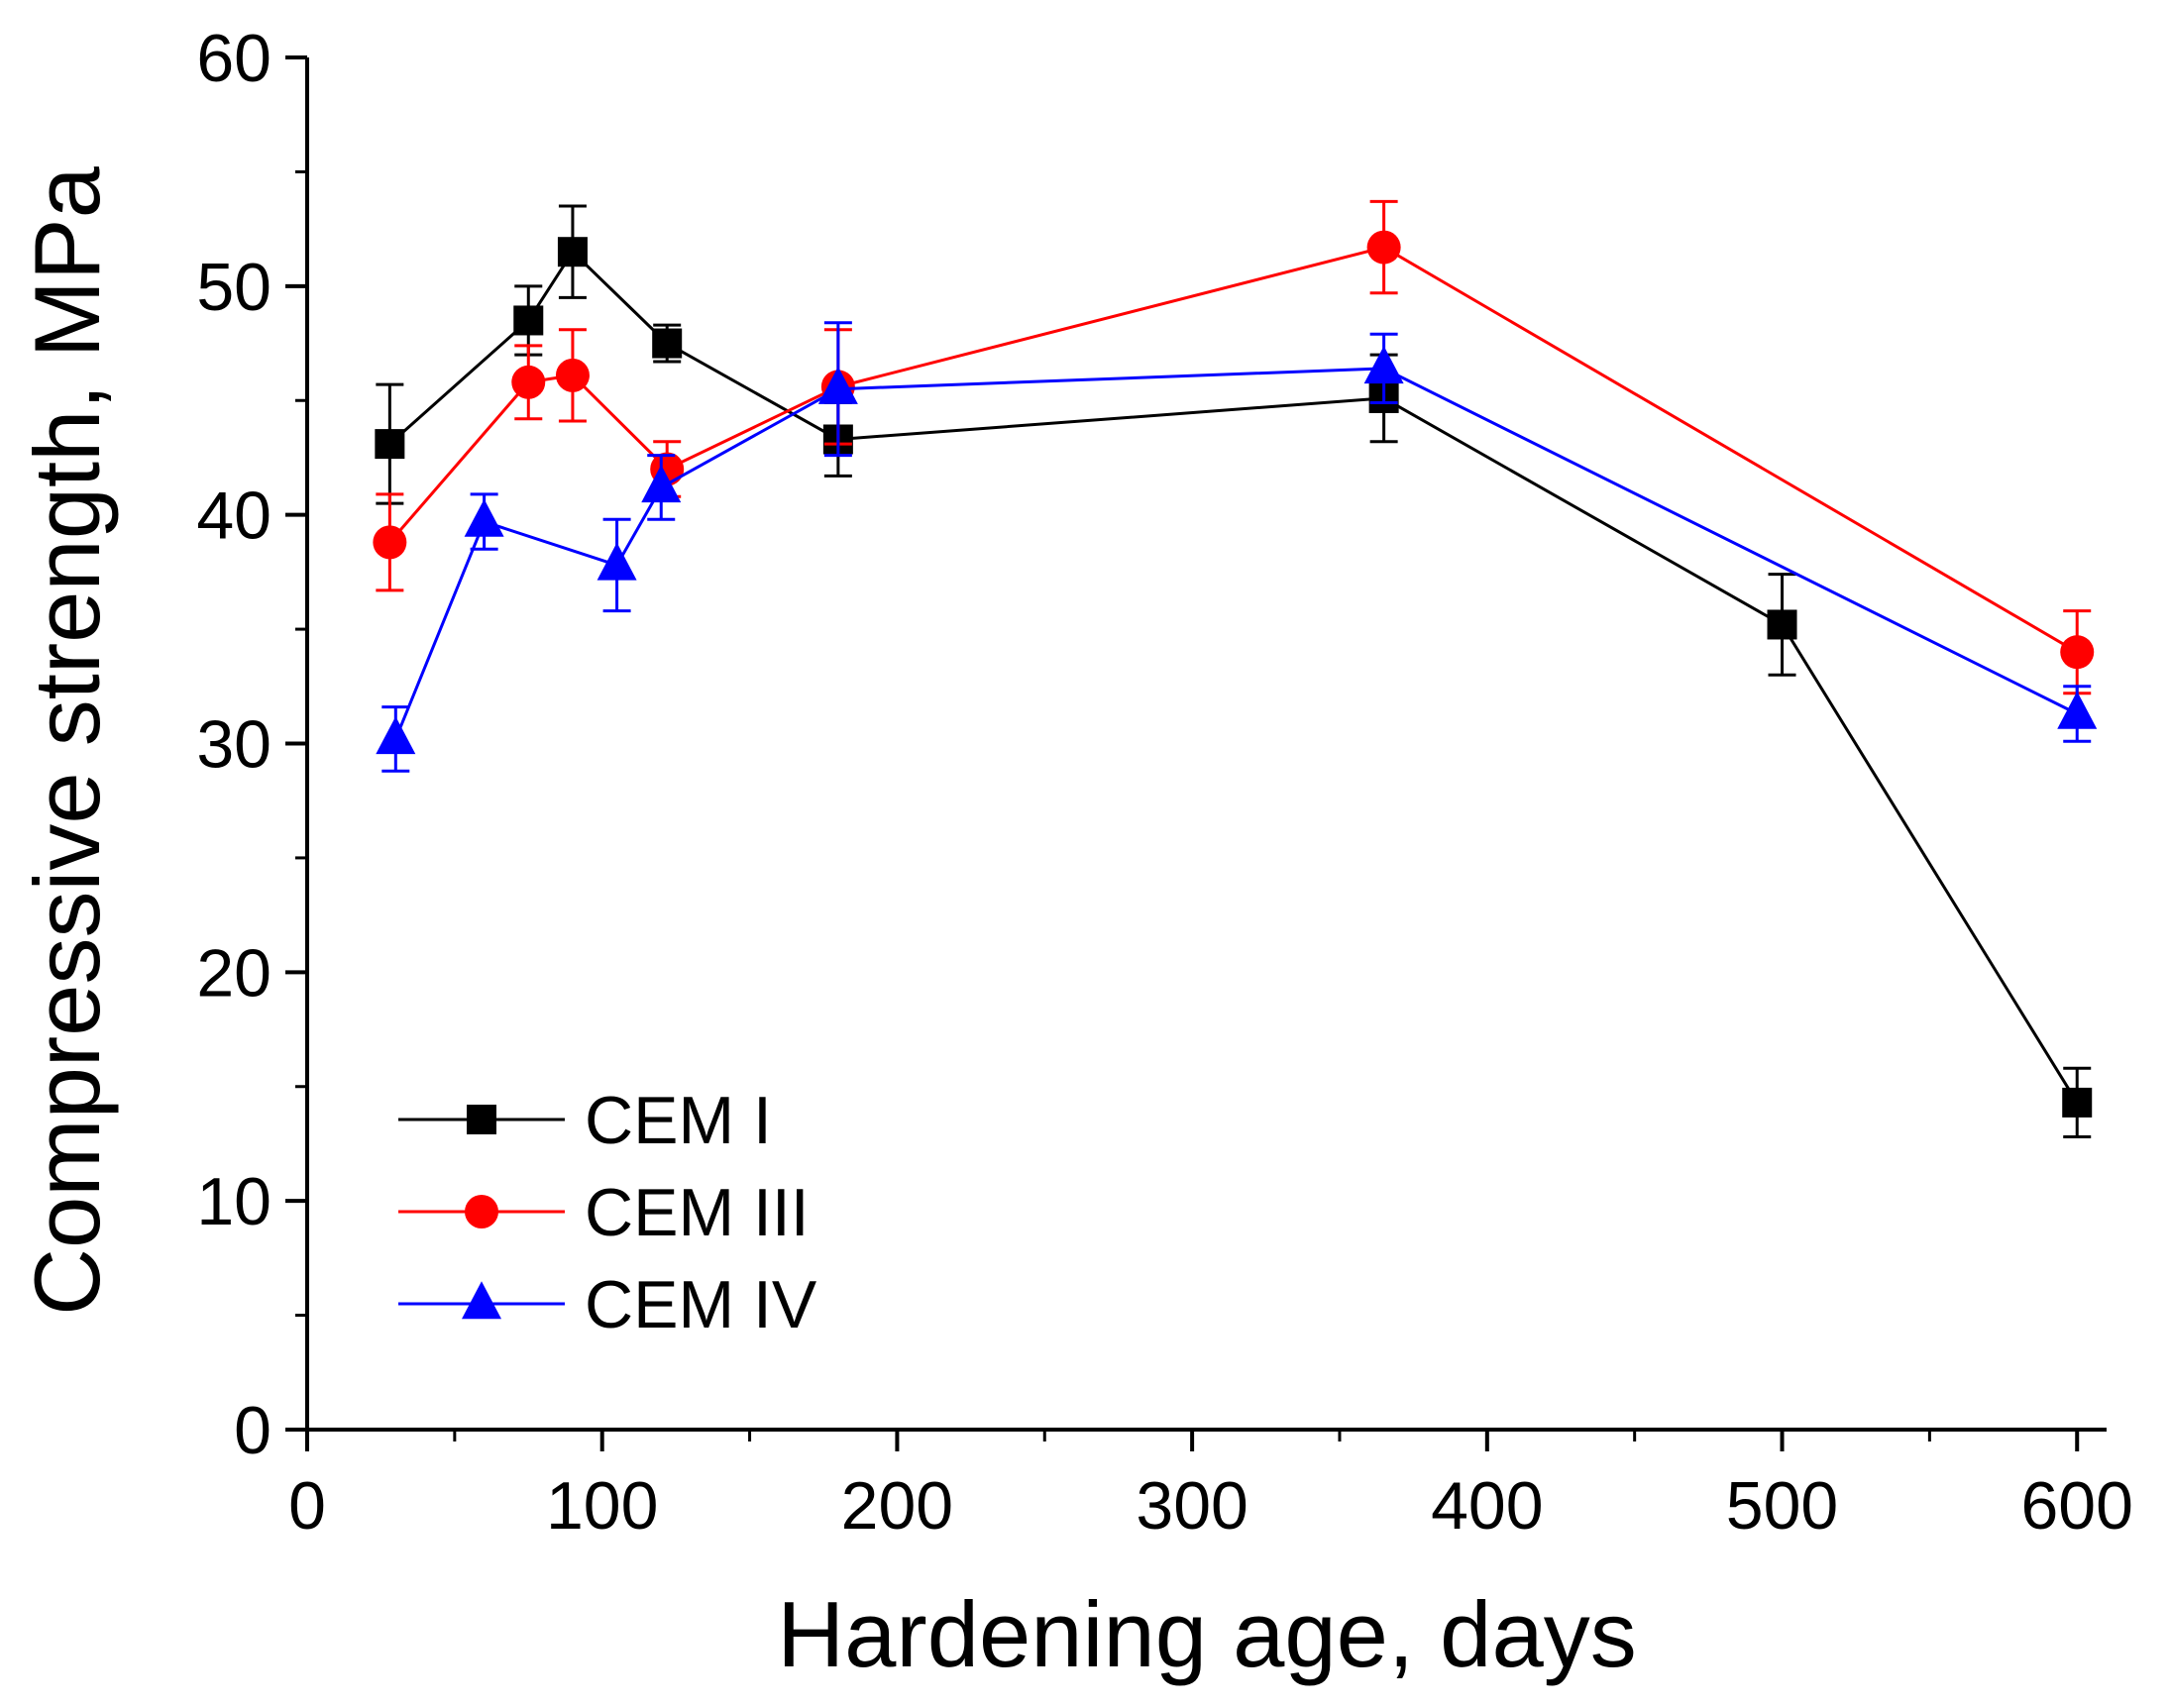 The height and width of the screenshot is (1708, 2170). What do you see at coordinates (1487, 1506) in the screenshot?
I see `x-tick-label: 400` at bounding box center [1487, 1506].